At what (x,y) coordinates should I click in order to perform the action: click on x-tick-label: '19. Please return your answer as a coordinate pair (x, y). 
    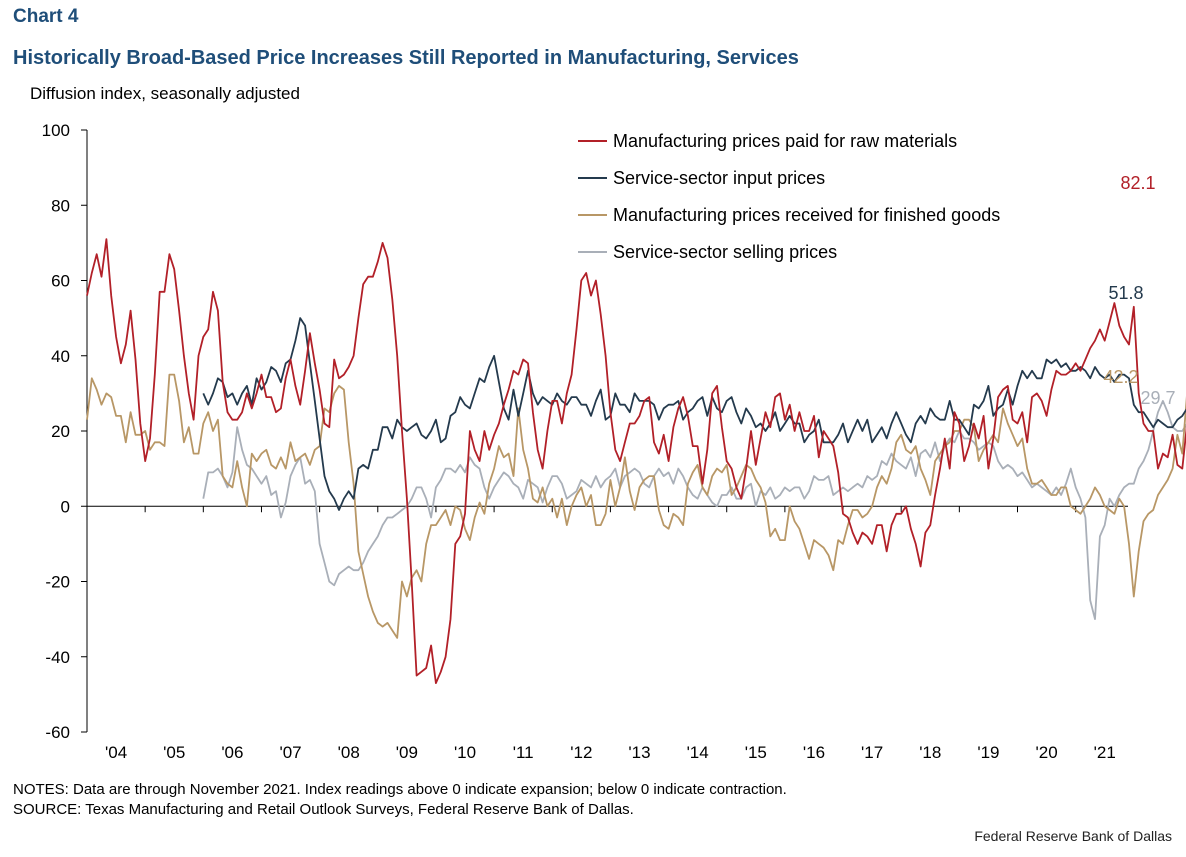
    Looking at the image, I should click on (988, 752).